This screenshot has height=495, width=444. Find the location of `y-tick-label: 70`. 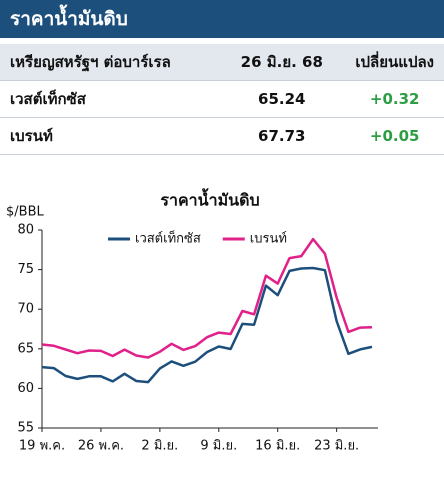

y-tick-label: 70 is located at coordinates (25, 309).